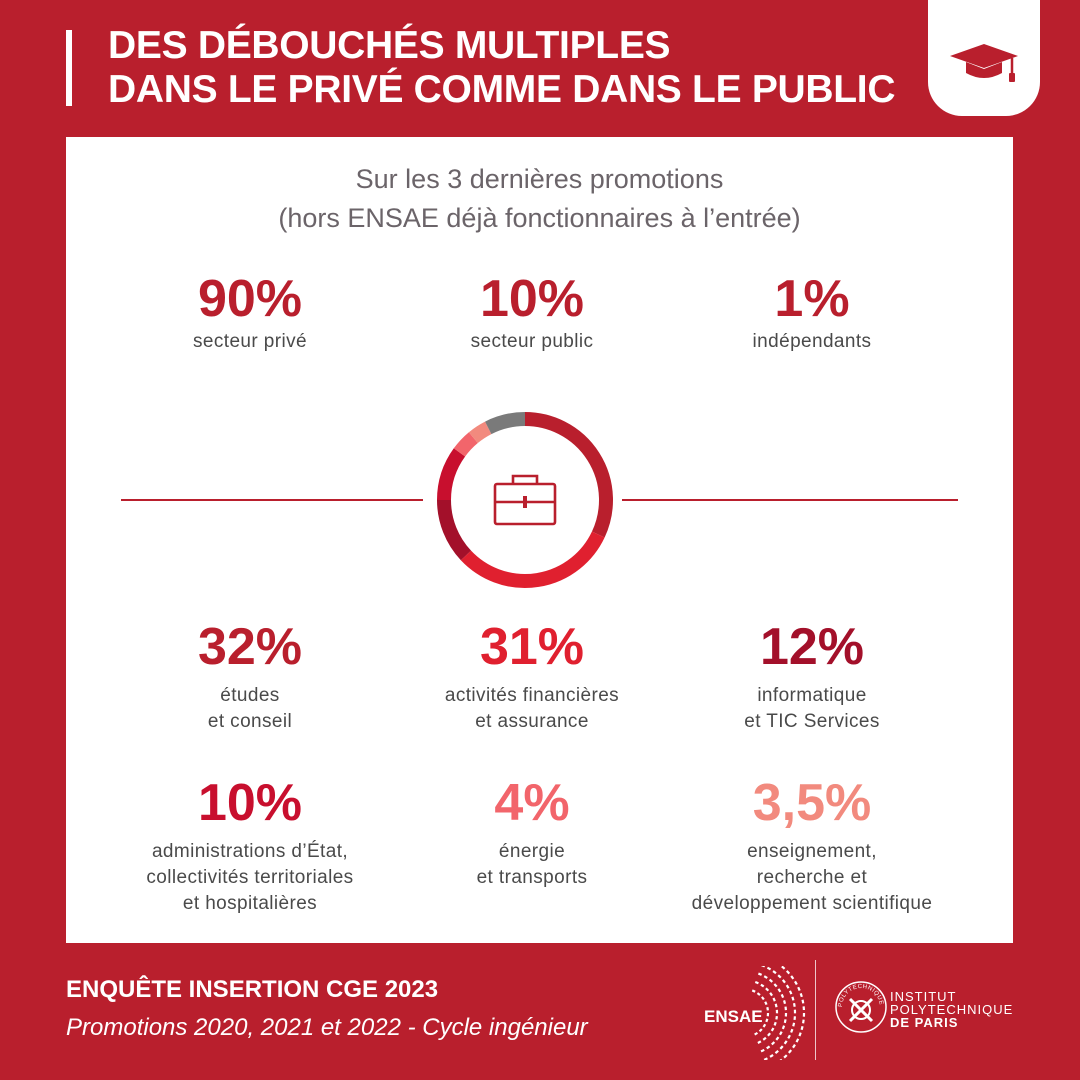 The width and height of the screenshot is (1080, 1080). What do you see at coordinates (815, 1010) in the screenshot?
I see `logo-divider` at bounding box center [815, 1010].